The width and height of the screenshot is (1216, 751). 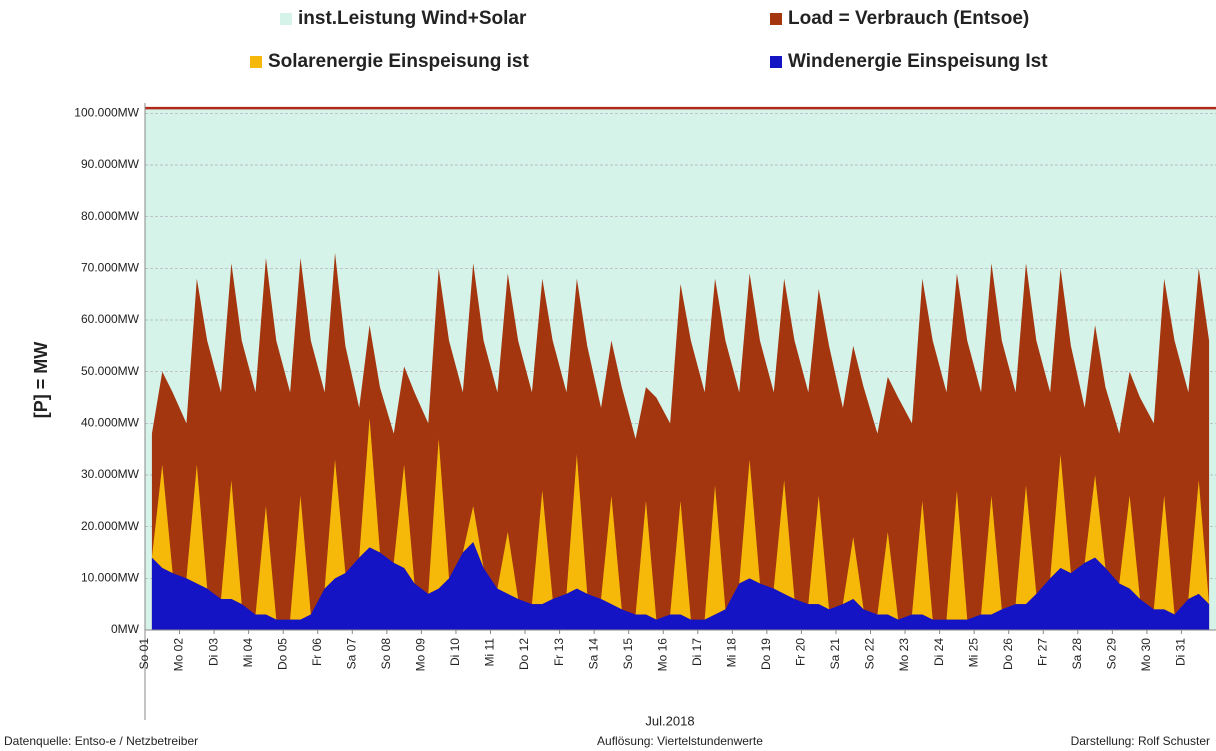 What do you see at coordinates (559, 652) in the screenshot?
I see `x-tick-label: Fr 13` at bounding box center [559, 652].